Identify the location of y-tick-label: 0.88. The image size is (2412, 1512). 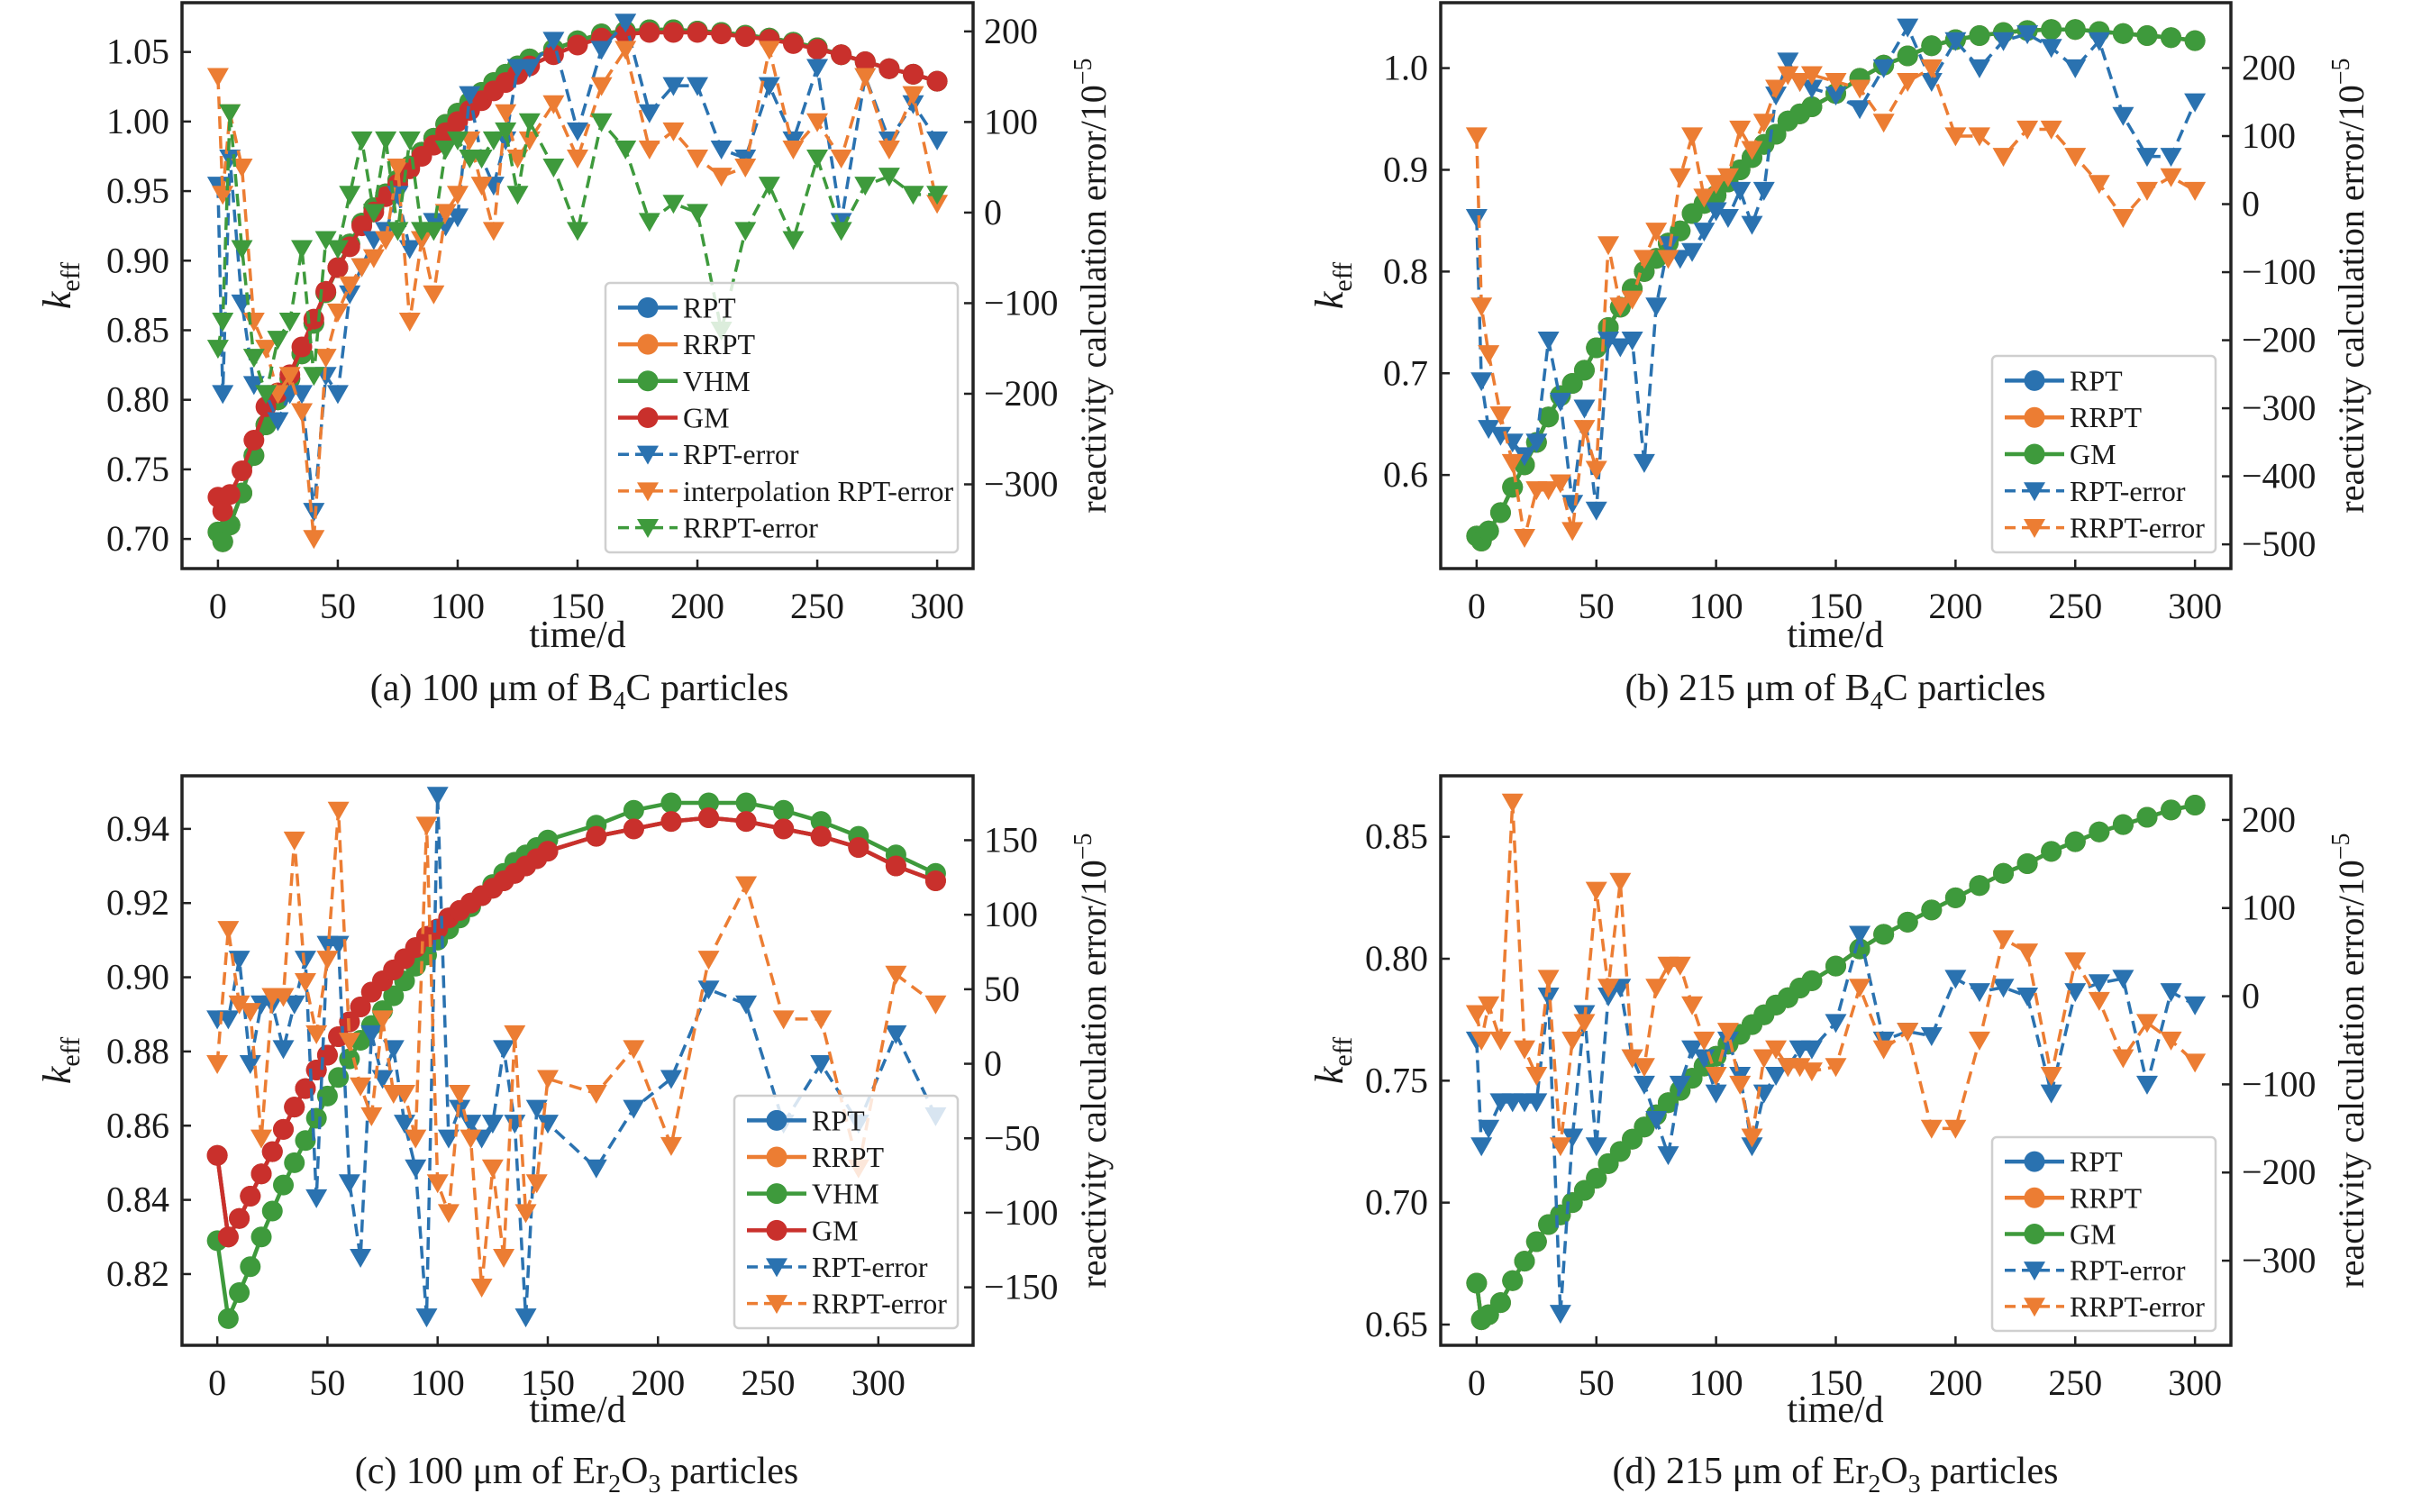
(137, 1051).